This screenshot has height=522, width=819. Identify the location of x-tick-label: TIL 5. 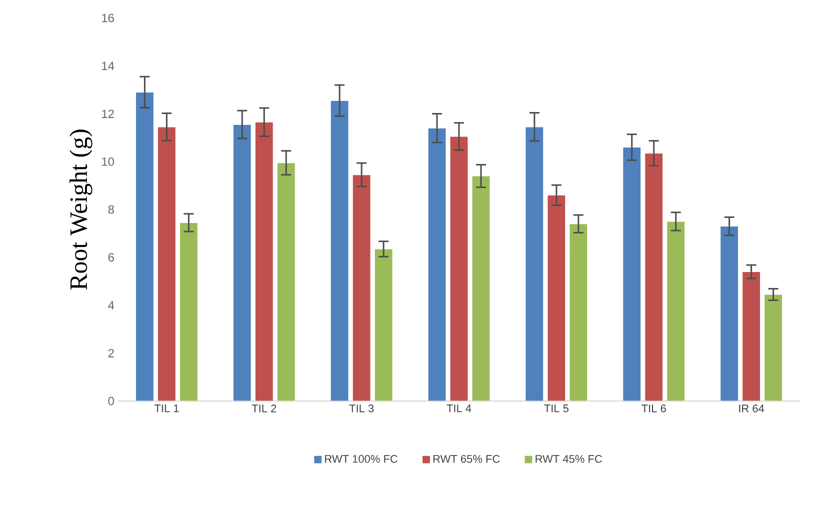
(556, 408).